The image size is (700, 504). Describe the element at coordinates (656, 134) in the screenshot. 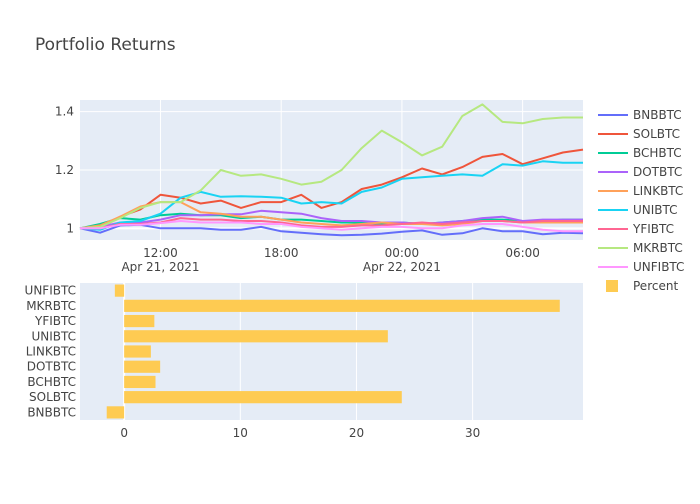

I see `legend-label-solbtc: SOLBTC` at that location.